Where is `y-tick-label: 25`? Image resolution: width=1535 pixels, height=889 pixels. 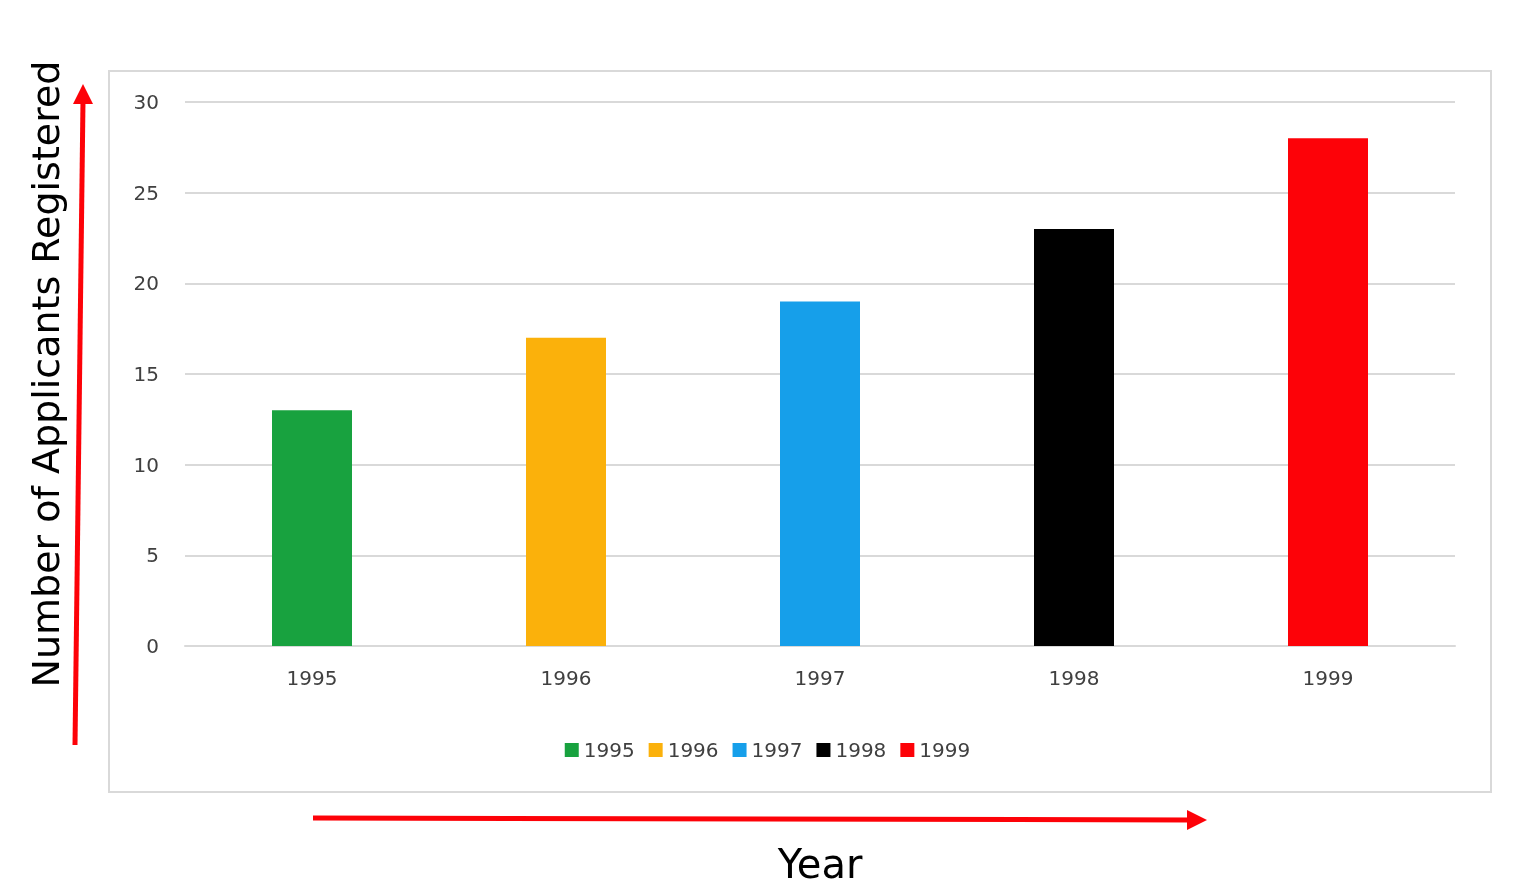
y-tick-label: 25 is located at coordinates (146, 192).